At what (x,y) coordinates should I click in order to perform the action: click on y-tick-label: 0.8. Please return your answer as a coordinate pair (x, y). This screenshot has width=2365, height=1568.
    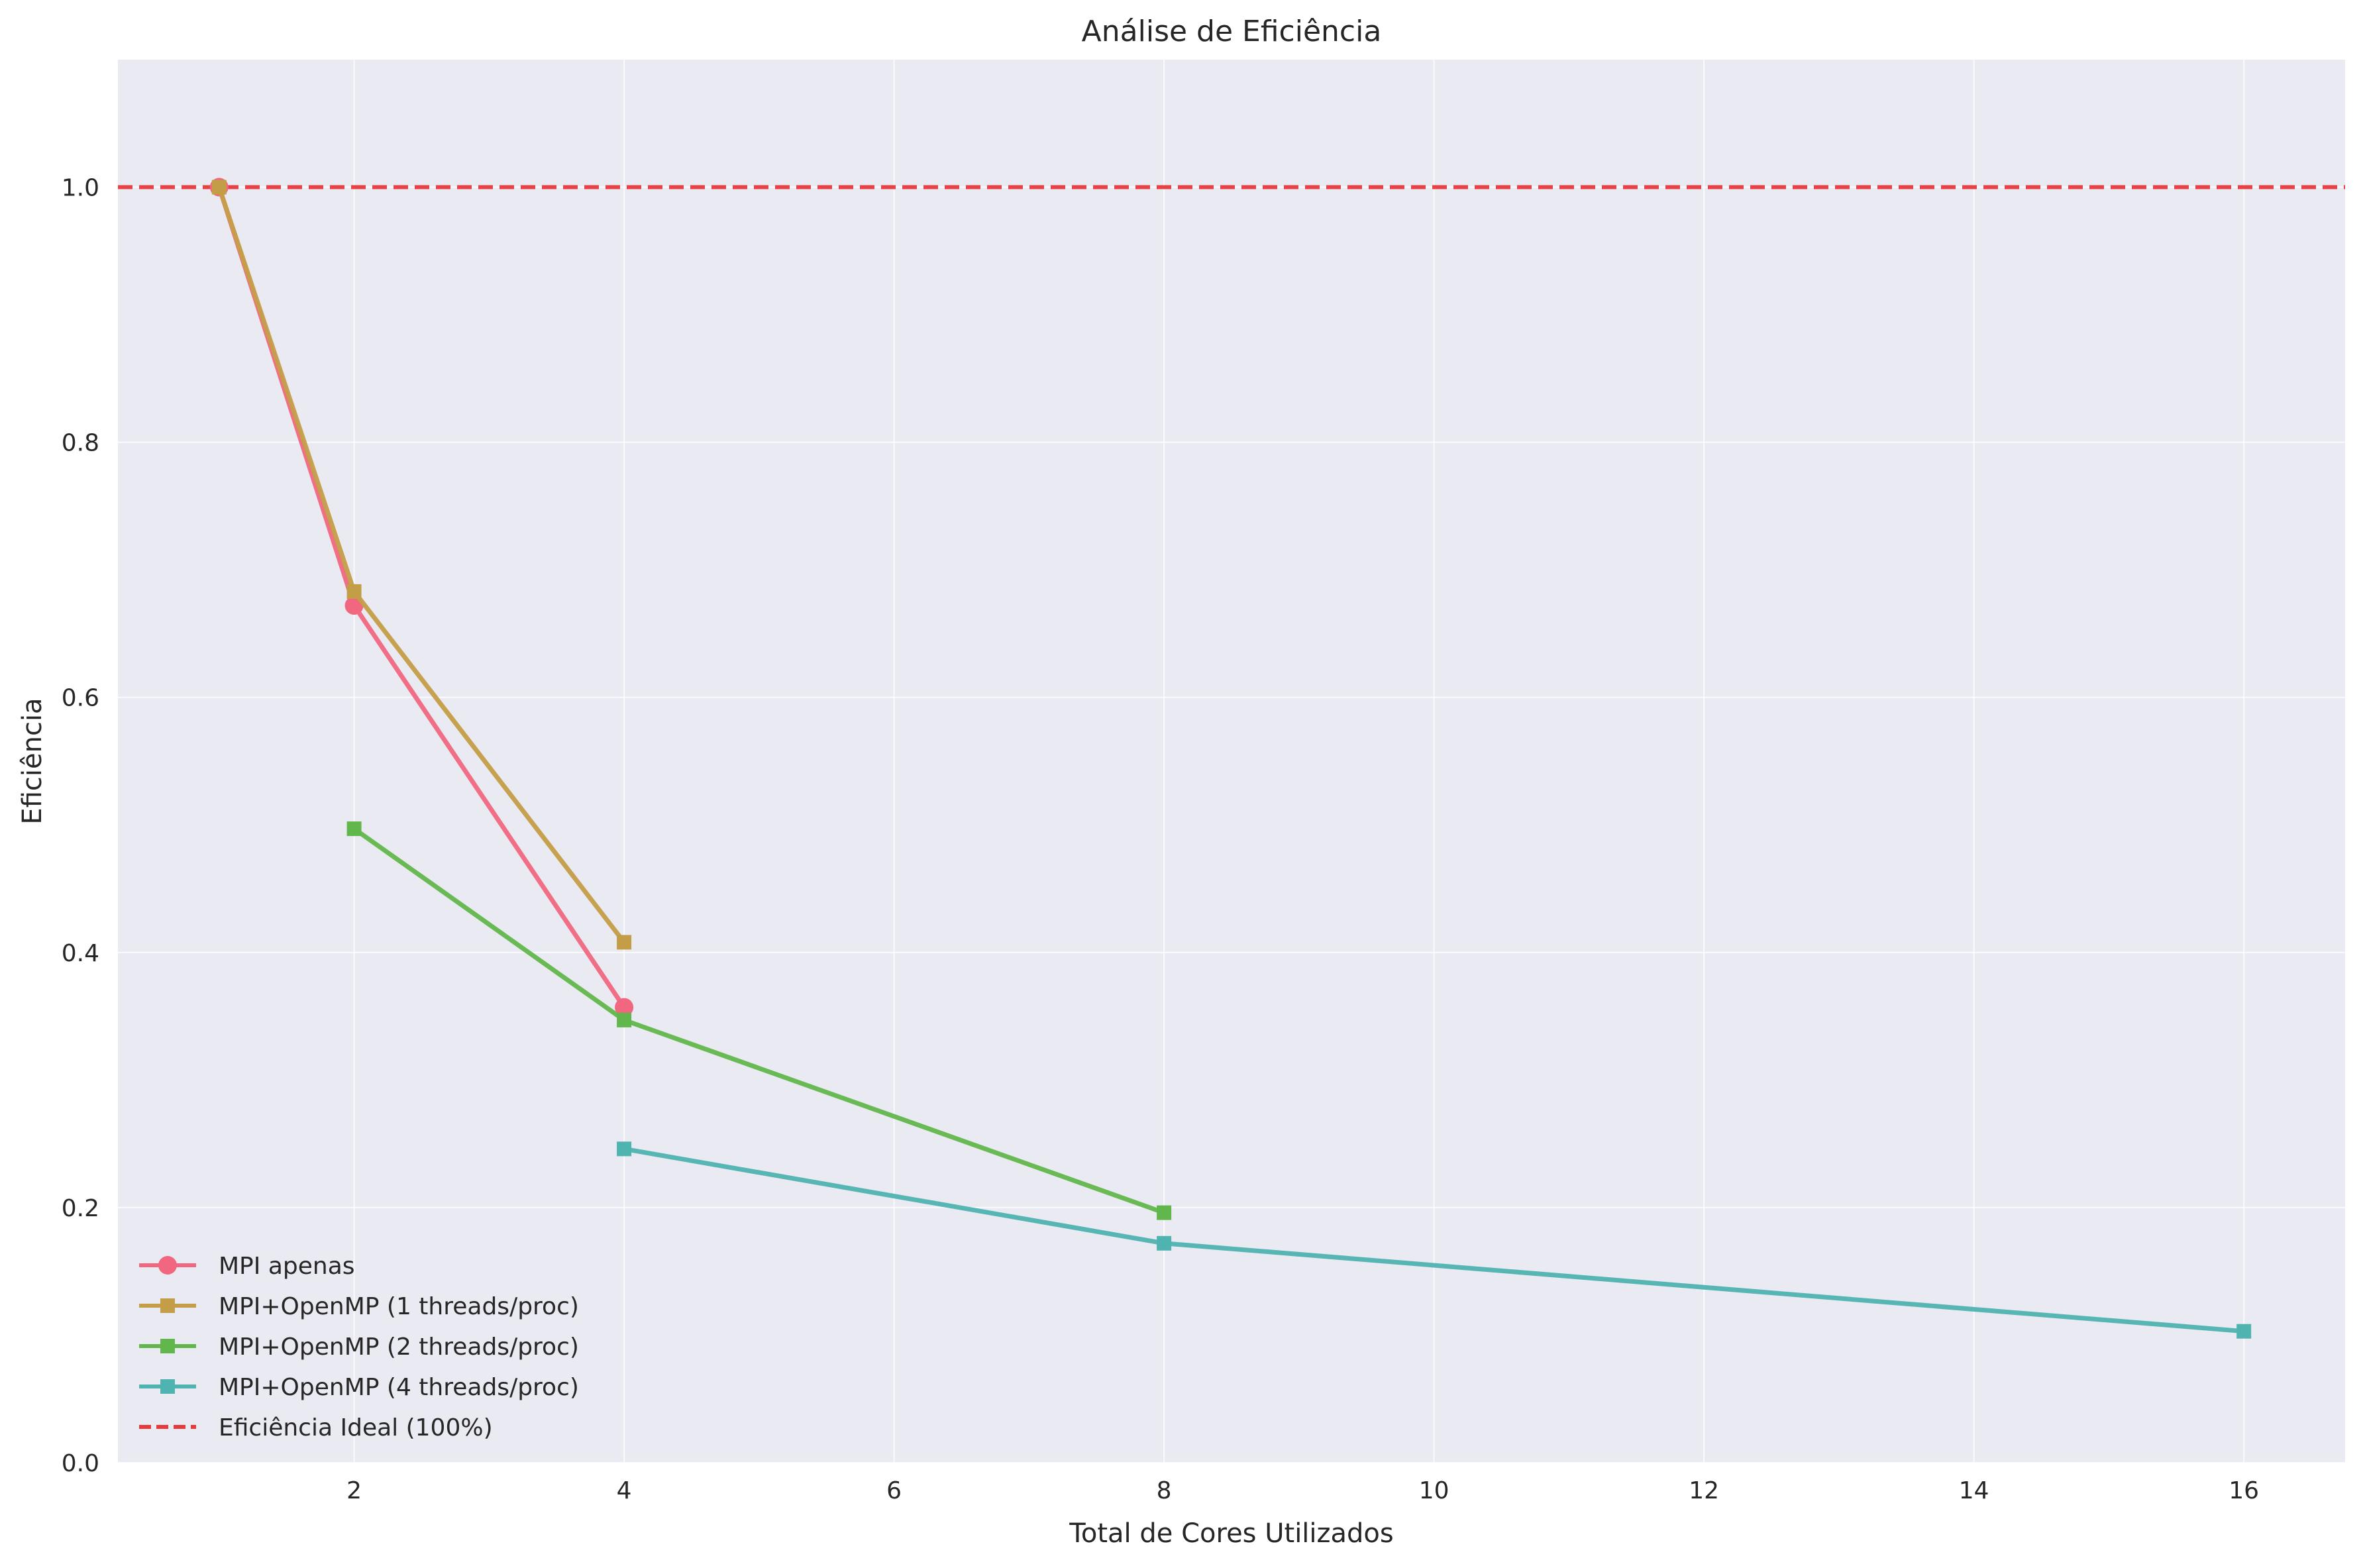
    Looking at the image, I should click on (80, 443).